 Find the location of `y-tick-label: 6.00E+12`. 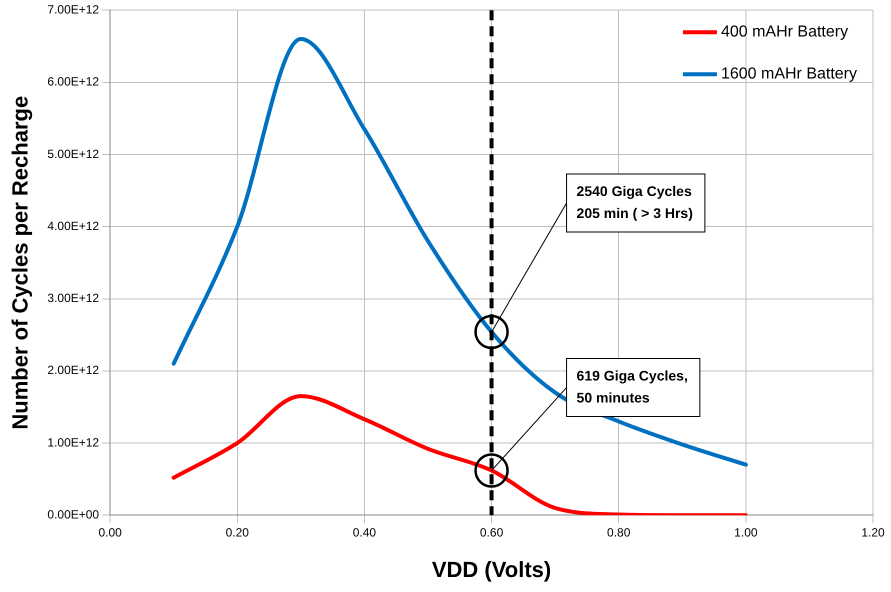

y-tick-label: 6.00E+12 is located at coordinates (73, 81).